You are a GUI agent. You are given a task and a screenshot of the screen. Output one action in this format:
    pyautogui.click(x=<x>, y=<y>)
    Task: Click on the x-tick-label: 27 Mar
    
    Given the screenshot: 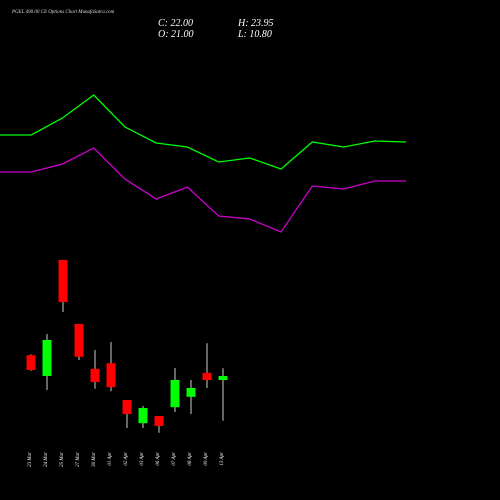 What is the action you would take?
    pyautogui.click(x=78, y=459)
    